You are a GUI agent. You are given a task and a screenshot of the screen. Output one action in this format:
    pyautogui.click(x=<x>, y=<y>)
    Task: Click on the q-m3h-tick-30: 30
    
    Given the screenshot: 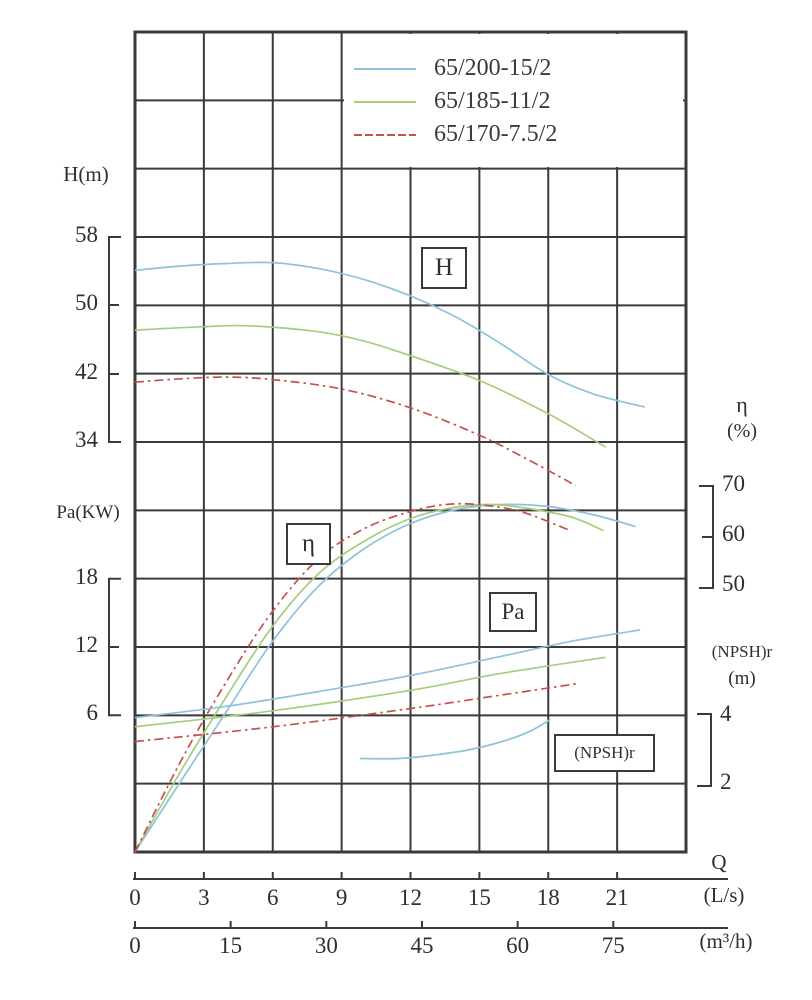 What is the action you would take?
    pyautogui.click(x=326, y=945)
    